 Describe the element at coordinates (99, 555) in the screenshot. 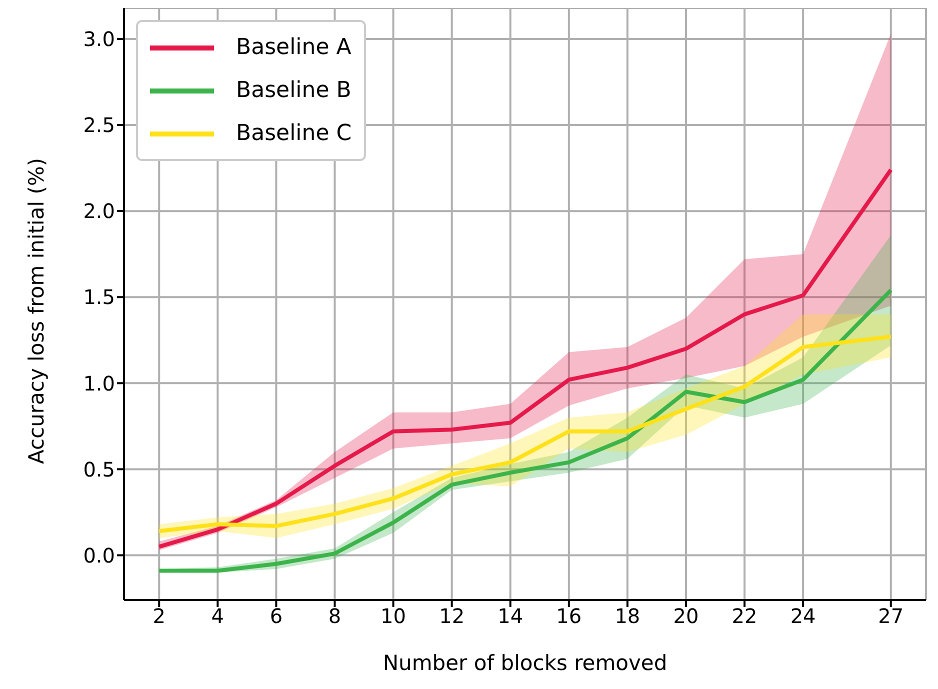

I see `y-tick-label: 0.0` at that location.